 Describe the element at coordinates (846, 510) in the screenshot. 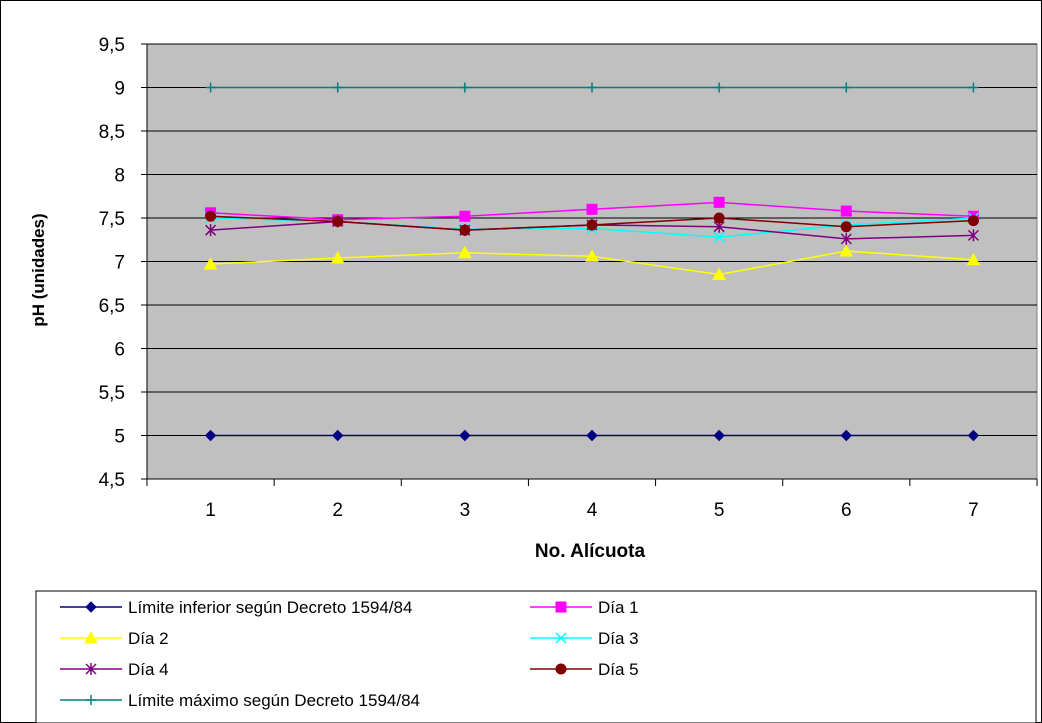

I see `x-tick-label: 6` at that location.